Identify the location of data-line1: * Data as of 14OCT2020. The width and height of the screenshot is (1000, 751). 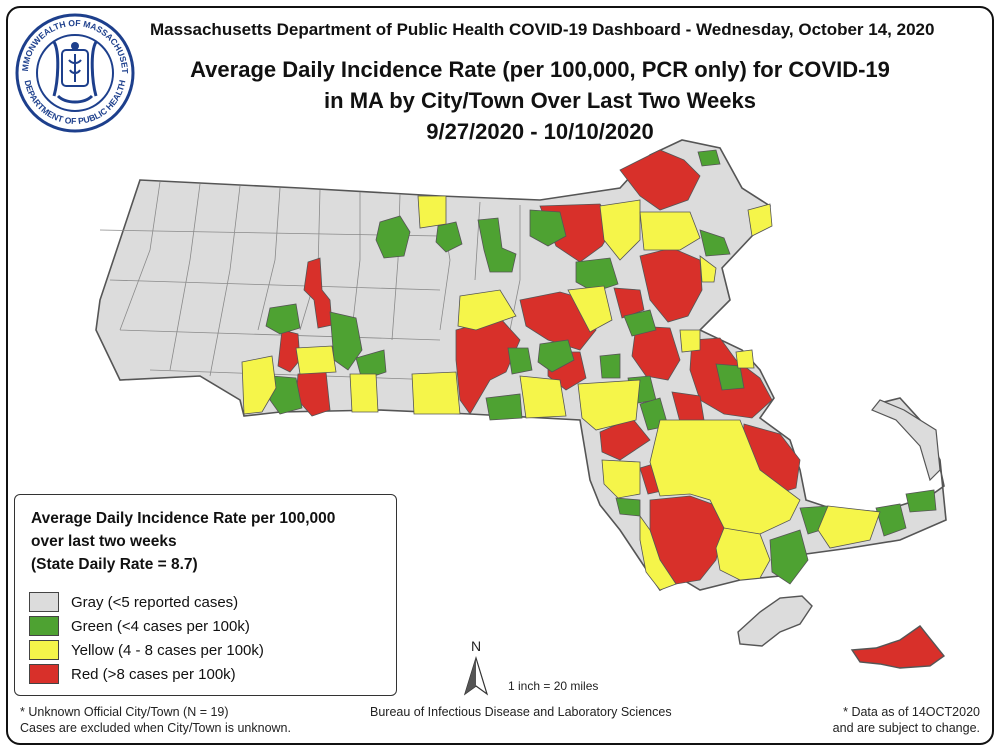
(911, 712).